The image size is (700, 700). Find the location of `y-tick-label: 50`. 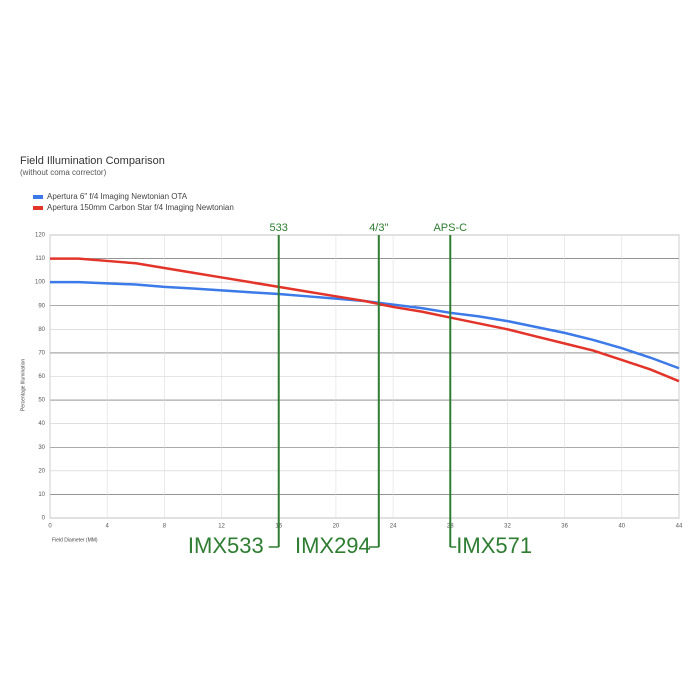

y-tick-label: 50 is located at coordinates (41, 401).